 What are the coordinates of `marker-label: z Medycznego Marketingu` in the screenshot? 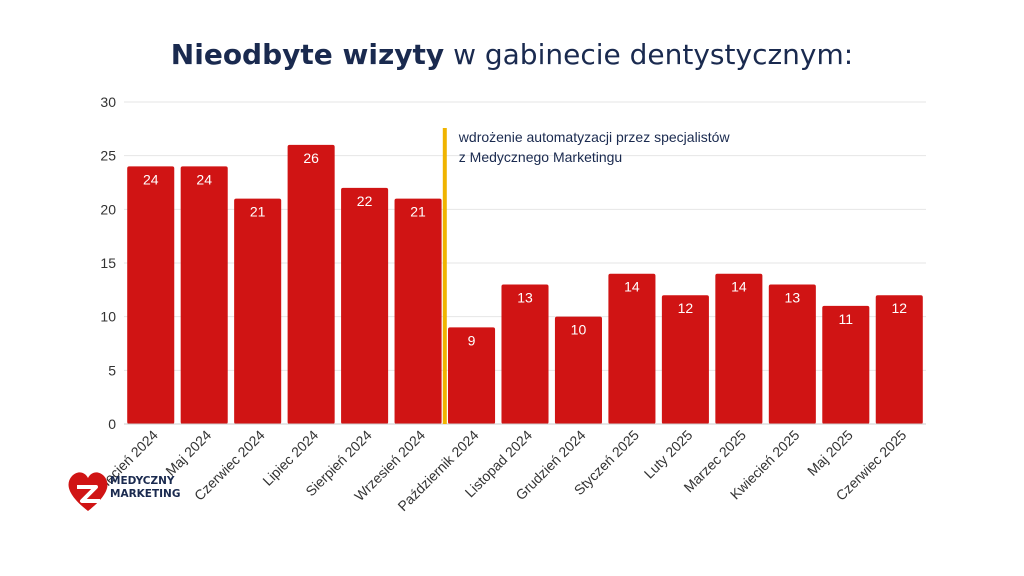 It's located at (540, 157).